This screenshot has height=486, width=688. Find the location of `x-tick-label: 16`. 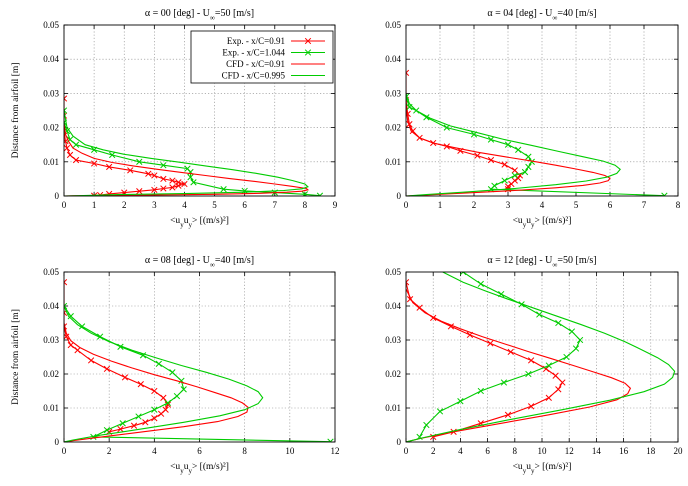

x-tick-label: 16 is located at coordinates (624, 451).